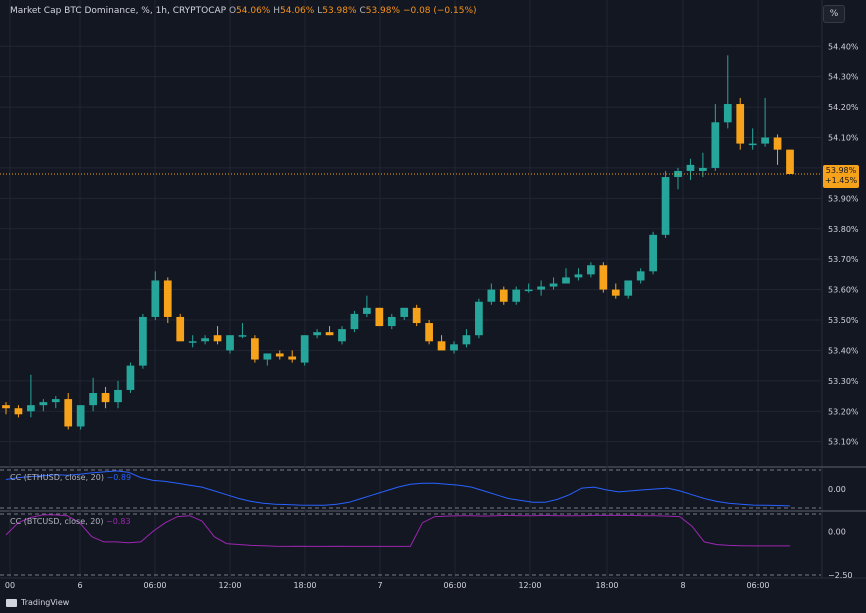 The height and width of the screenshot is (613, 866). I want to click on y-tick-label: 53.30%, so click(843, 381).